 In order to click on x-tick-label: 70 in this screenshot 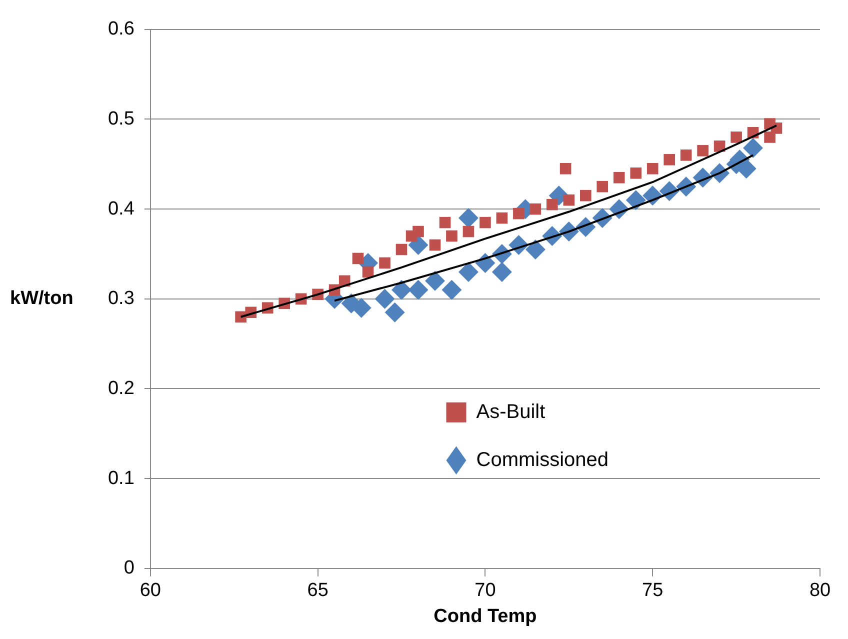, I will do `click(485, 591)`.